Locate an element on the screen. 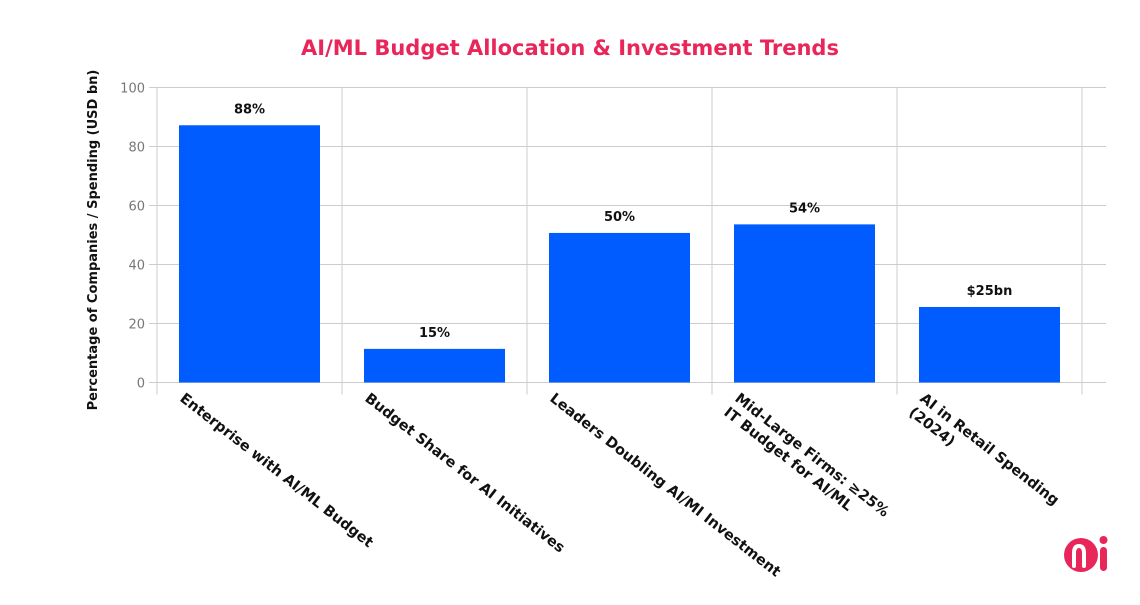 This screenshot has width=1140, height=605. data-label: $25bn is located at coordinates (990, 291).